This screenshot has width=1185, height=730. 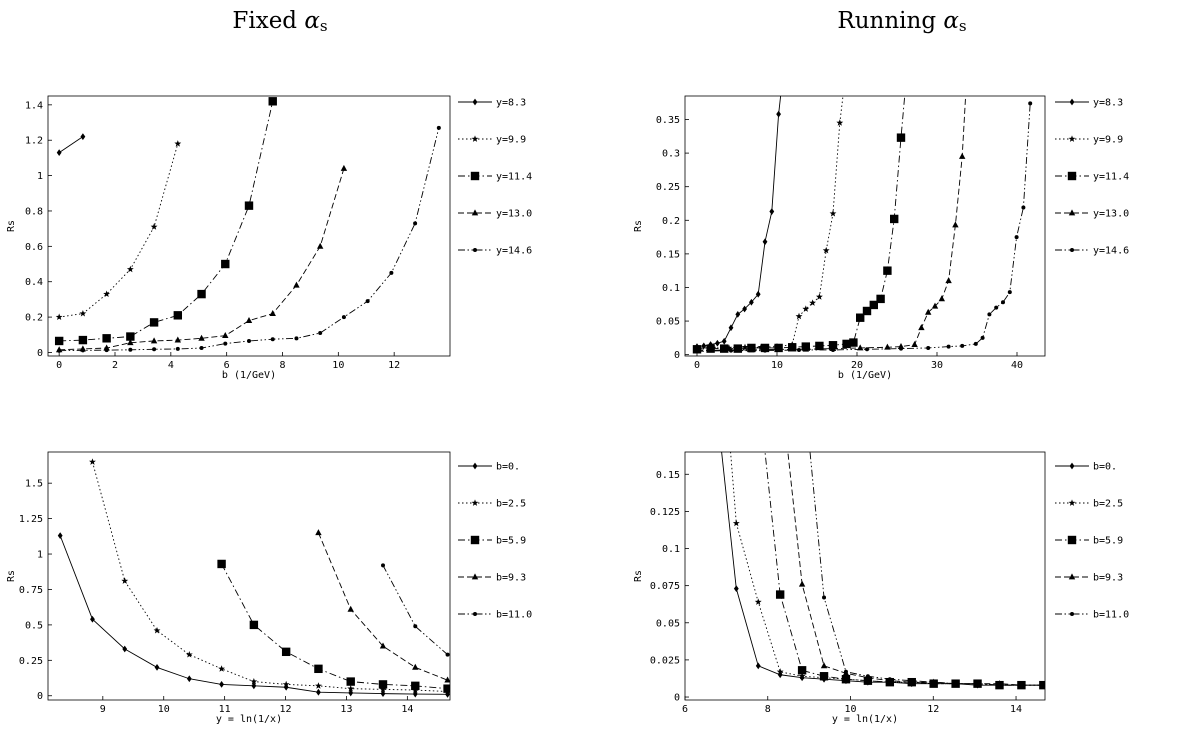 What do you see at coordinates (951, 21) in the screenshot?
I see `right-title-alpha: α` at bounding box center [951, 21].